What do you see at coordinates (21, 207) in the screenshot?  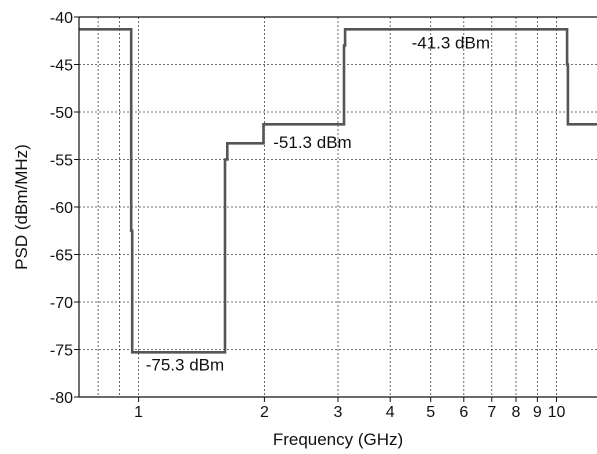 I see `y-axis-label: PSD (dBm/MHz)` at bounding box center [21, 207].